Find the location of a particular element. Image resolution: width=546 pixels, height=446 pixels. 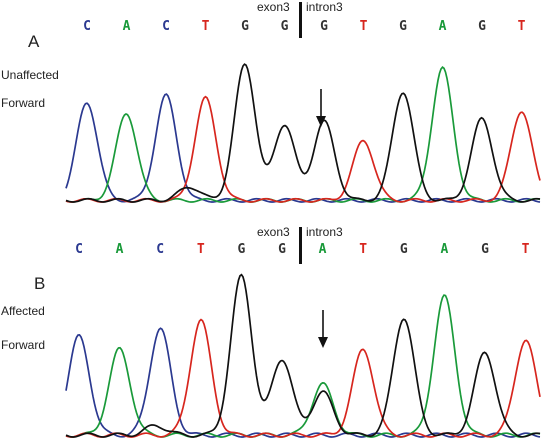

exon-intron-boundary-a is located at coordinates (300, 20).